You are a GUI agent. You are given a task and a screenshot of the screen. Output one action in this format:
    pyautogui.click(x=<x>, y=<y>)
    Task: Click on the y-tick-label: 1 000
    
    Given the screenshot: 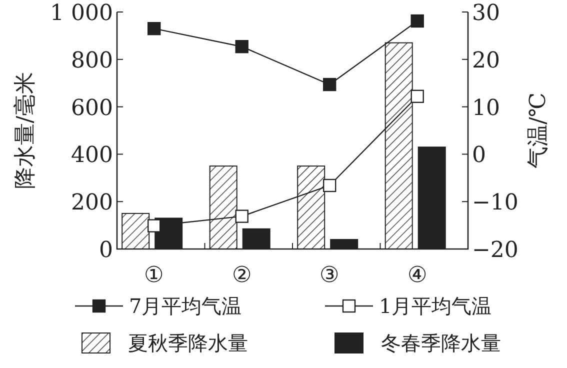 What is the action you would take?
    pyautogui.click(x=81, y=13)
    